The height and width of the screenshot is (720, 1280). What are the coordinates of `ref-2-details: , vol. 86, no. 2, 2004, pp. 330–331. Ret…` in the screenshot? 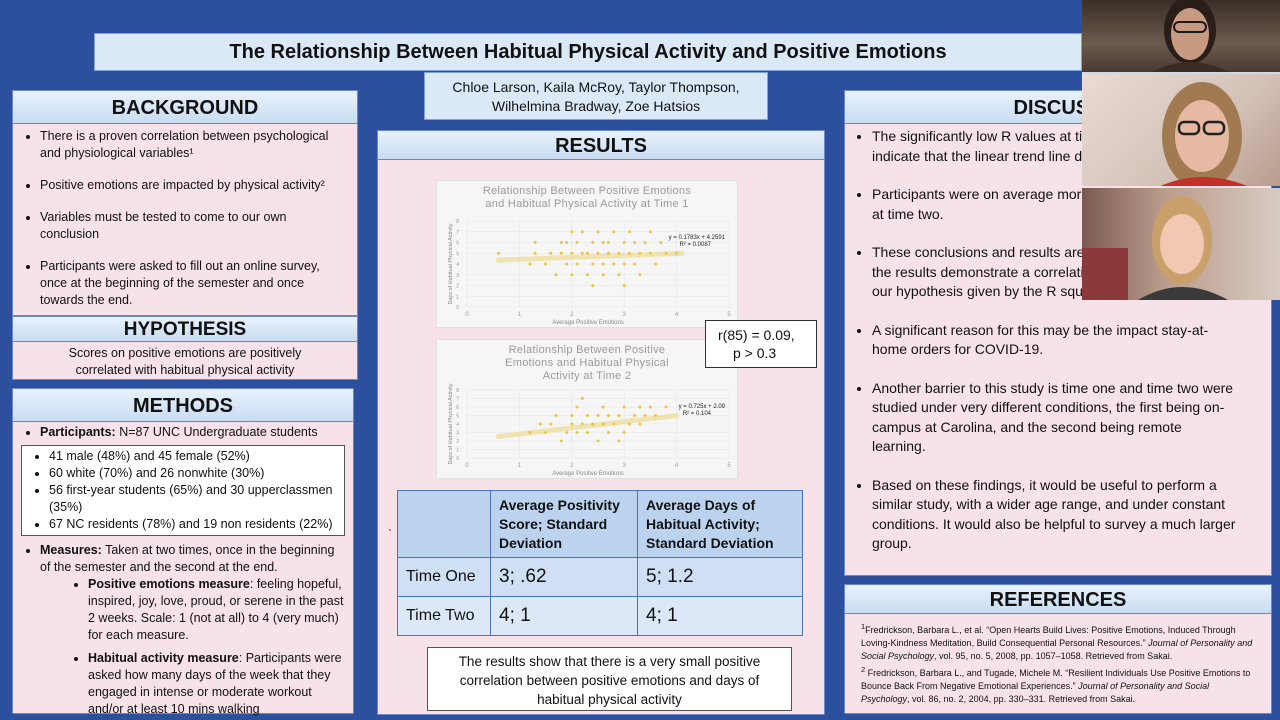 It's located at (1021, 699).